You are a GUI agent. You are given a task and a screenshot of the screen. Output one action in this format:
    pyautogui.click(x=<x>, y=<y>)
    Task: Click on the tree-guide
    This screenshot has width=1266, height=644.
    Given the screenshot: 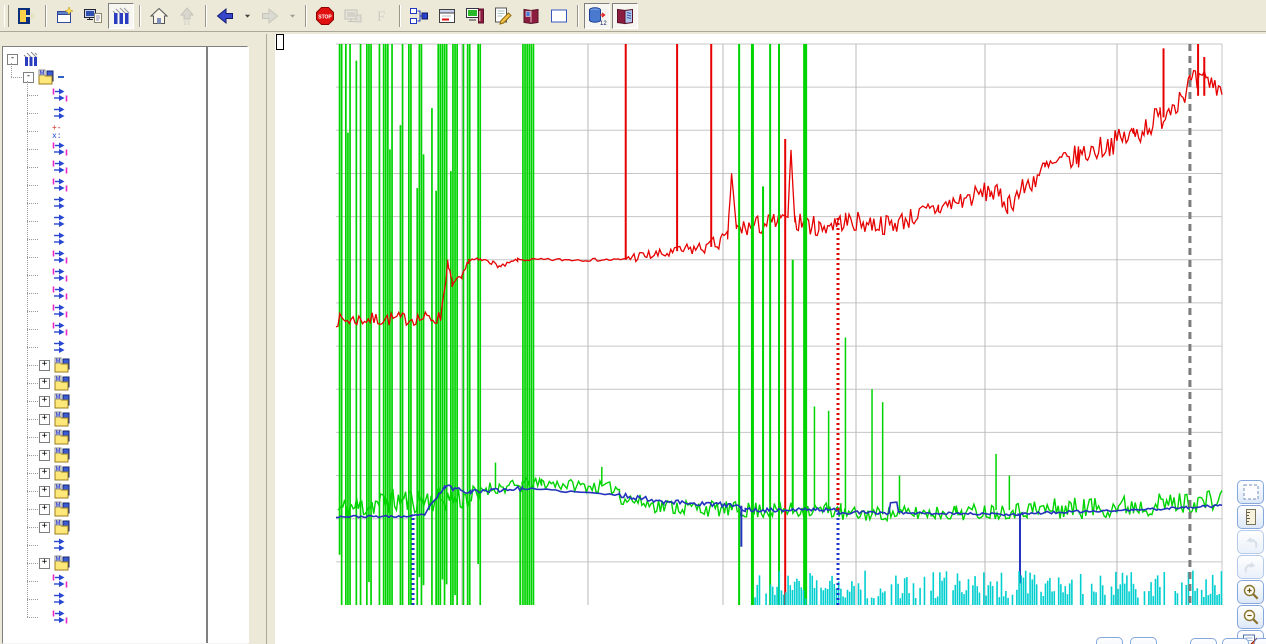 What is the action you would take?
    pyautogui.click(x=11, y=70)
    